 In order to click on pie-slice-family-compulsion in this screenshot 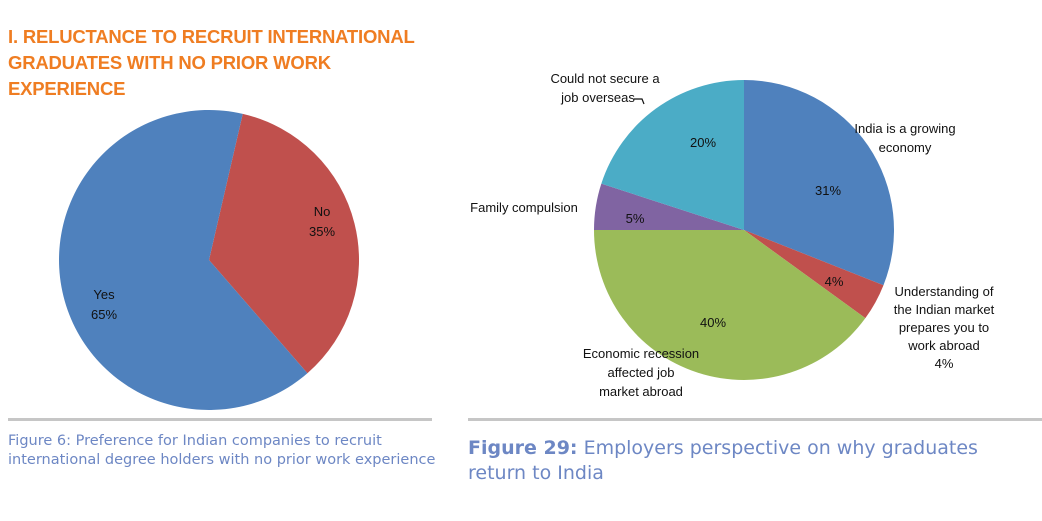, I will do `click(669, 206)`.